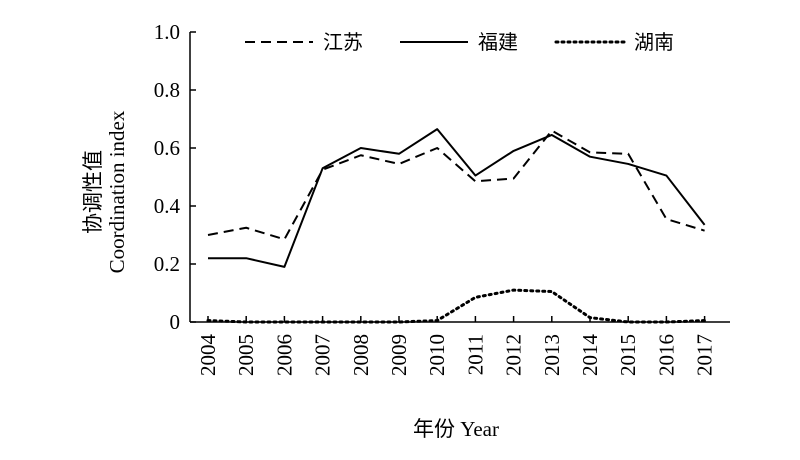  Describe the element at coordinates (666, 355) in the screenshot. I see `x-tick-label: 2016` at that location.